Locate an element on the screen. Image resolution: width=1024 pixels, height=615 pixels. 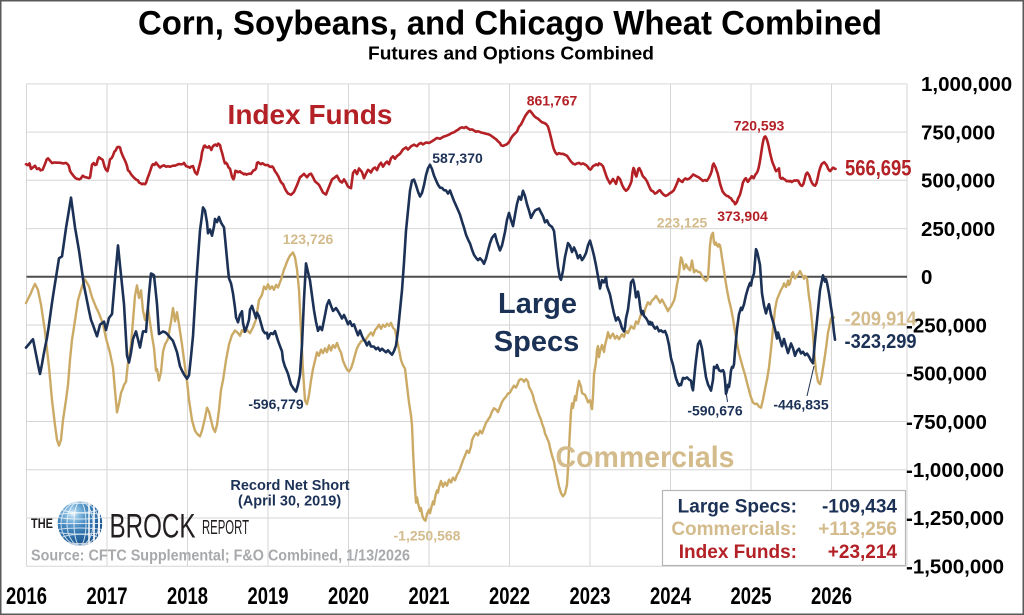
svg-text: REPORT is located at coordinates (225, 528).